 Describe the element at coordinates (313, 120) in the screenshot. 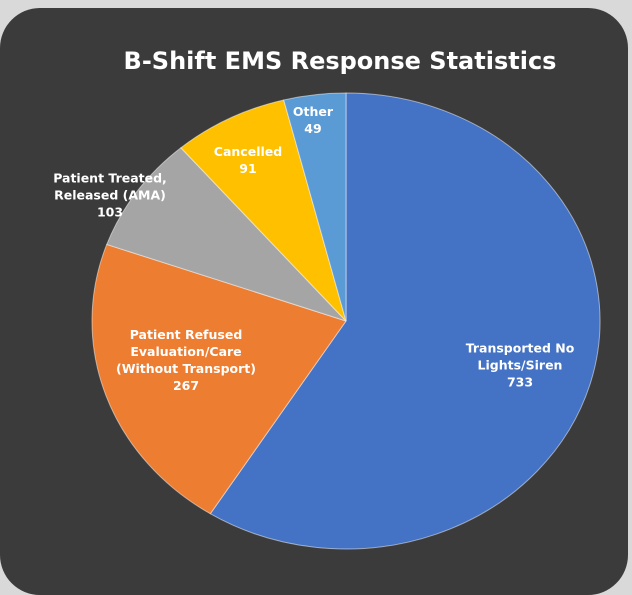

I see `slice-label: Other 49` at that location.